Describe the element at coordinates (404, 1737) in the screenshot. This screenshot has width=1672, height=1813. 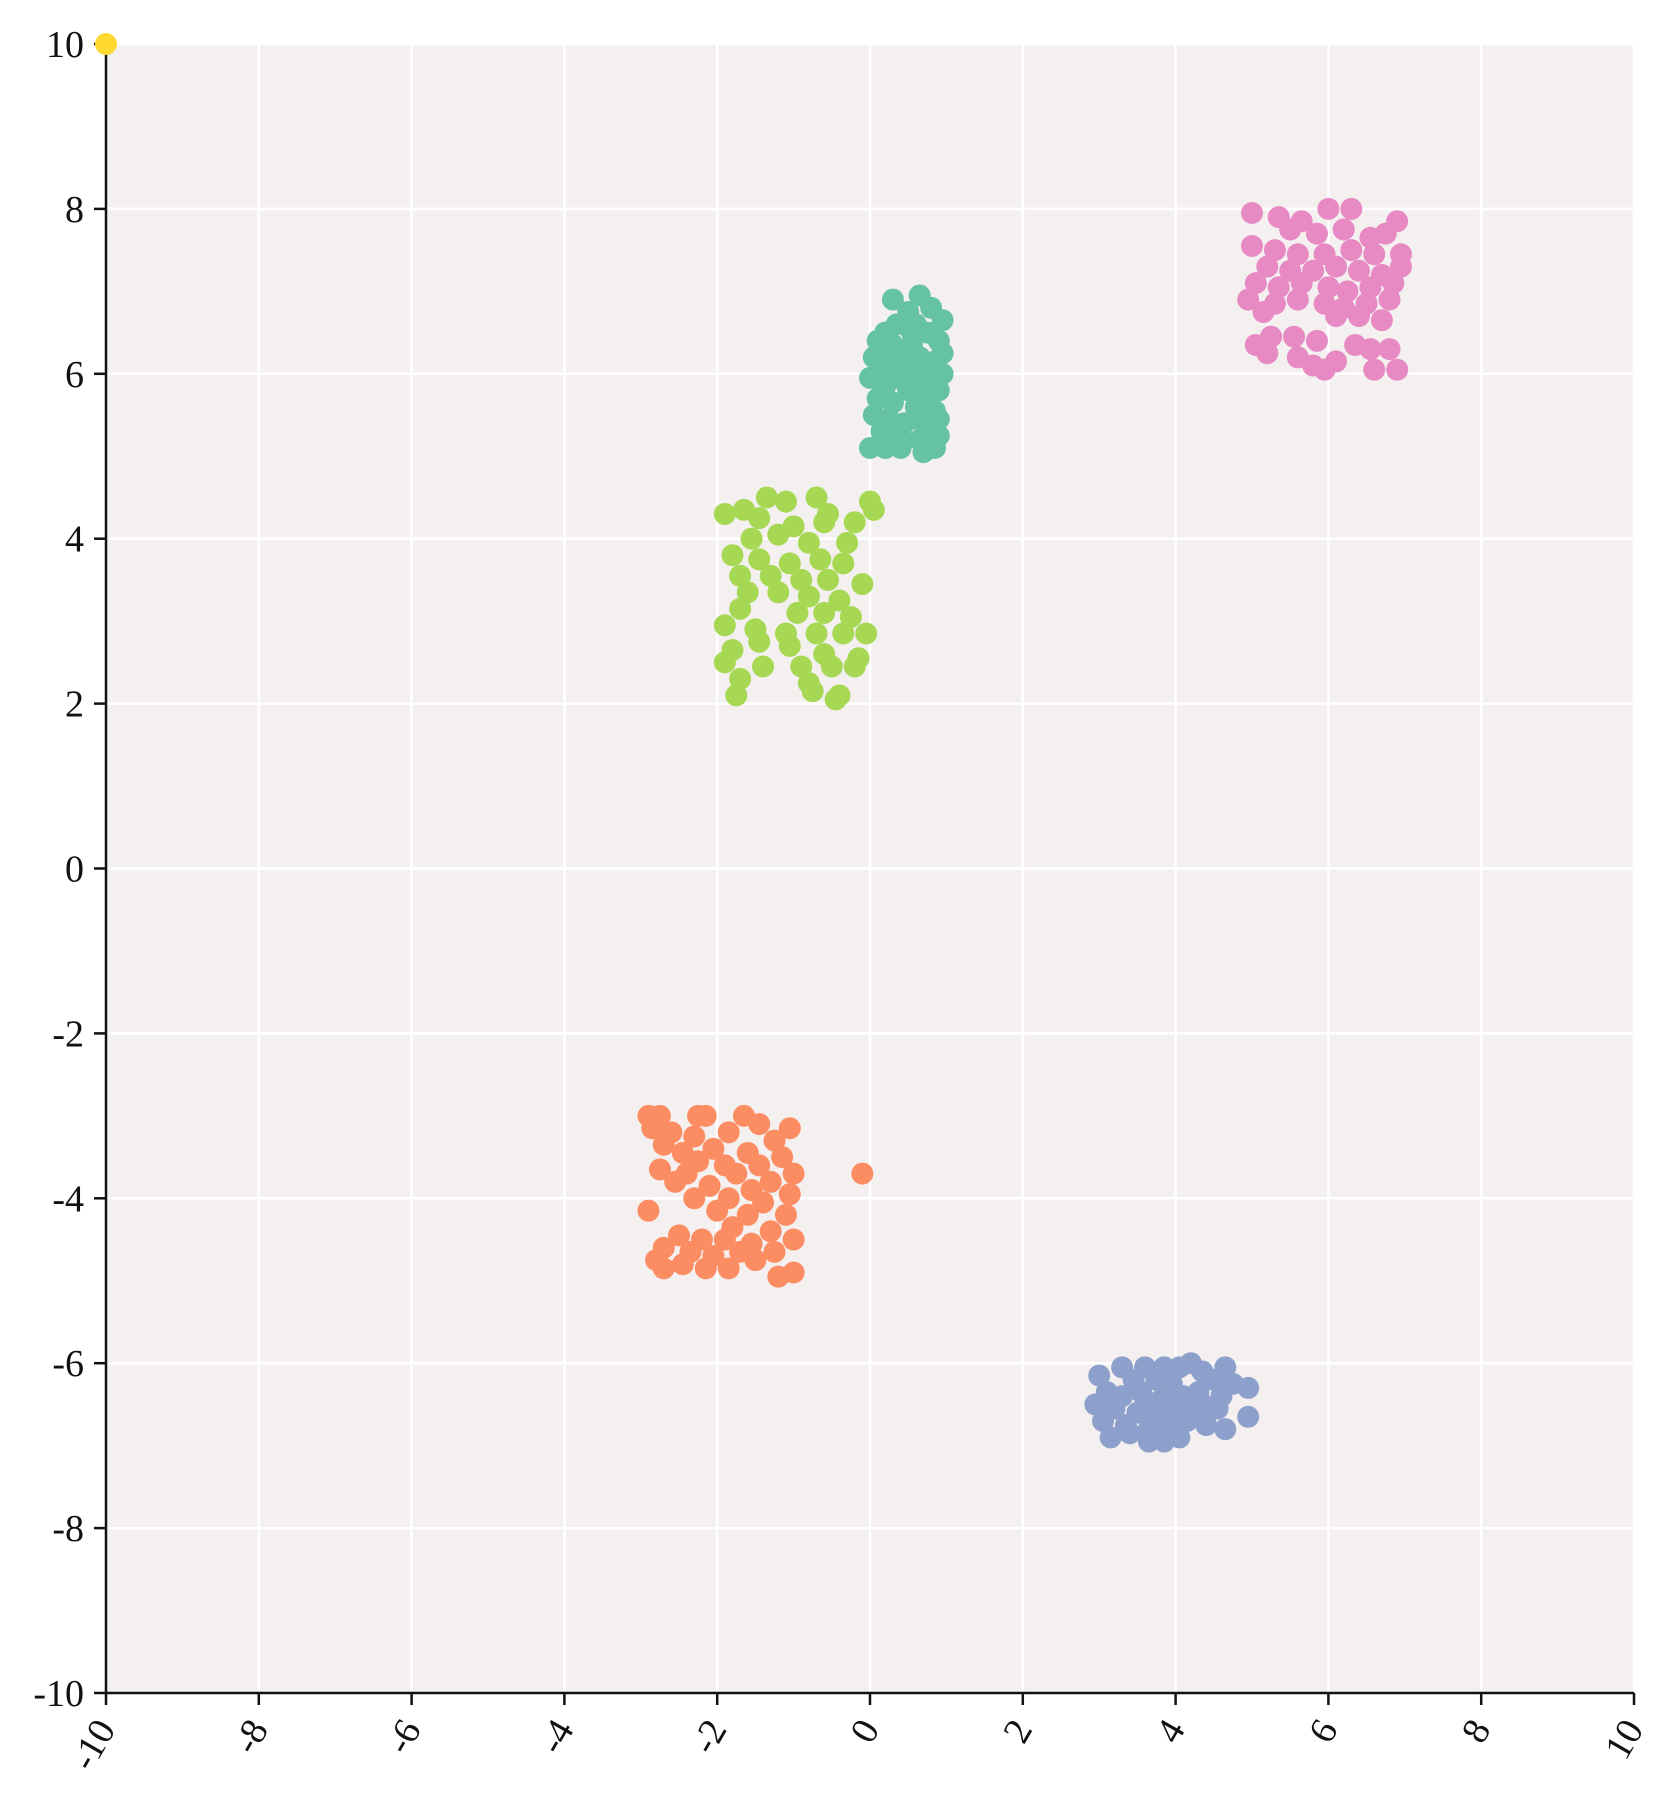
I see `x-tick-label: -6` at that location.